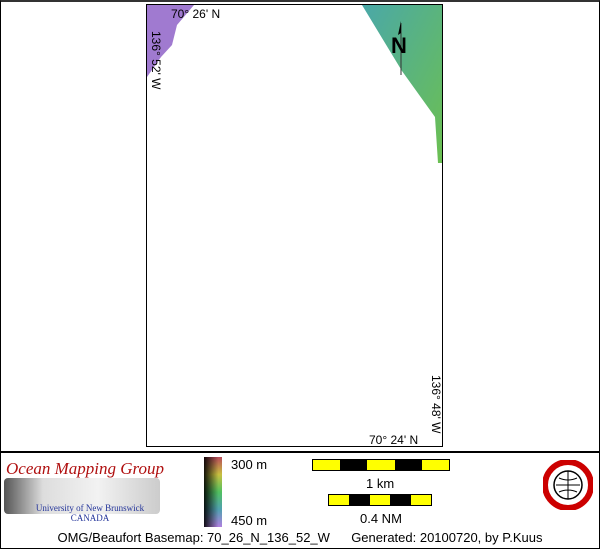  Describe the element at coordinates (568, 485) in the screenshot. I see `unb-seal-icon` at that location.